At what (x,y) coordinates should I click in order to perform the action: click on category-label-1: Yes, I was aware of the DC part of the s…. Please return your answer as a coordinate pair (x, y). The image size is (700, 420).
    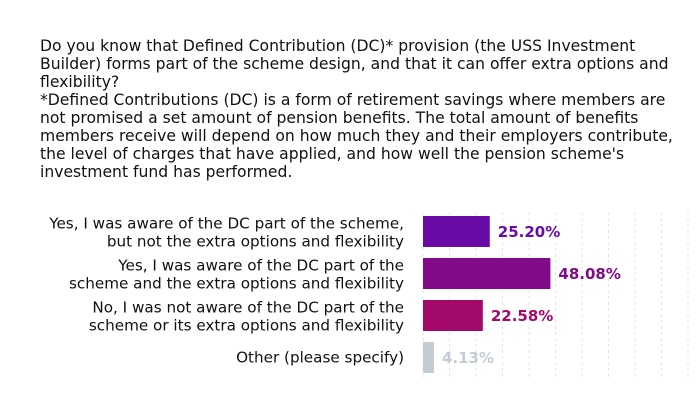
    Looking at the image, I should click on (226, 233).